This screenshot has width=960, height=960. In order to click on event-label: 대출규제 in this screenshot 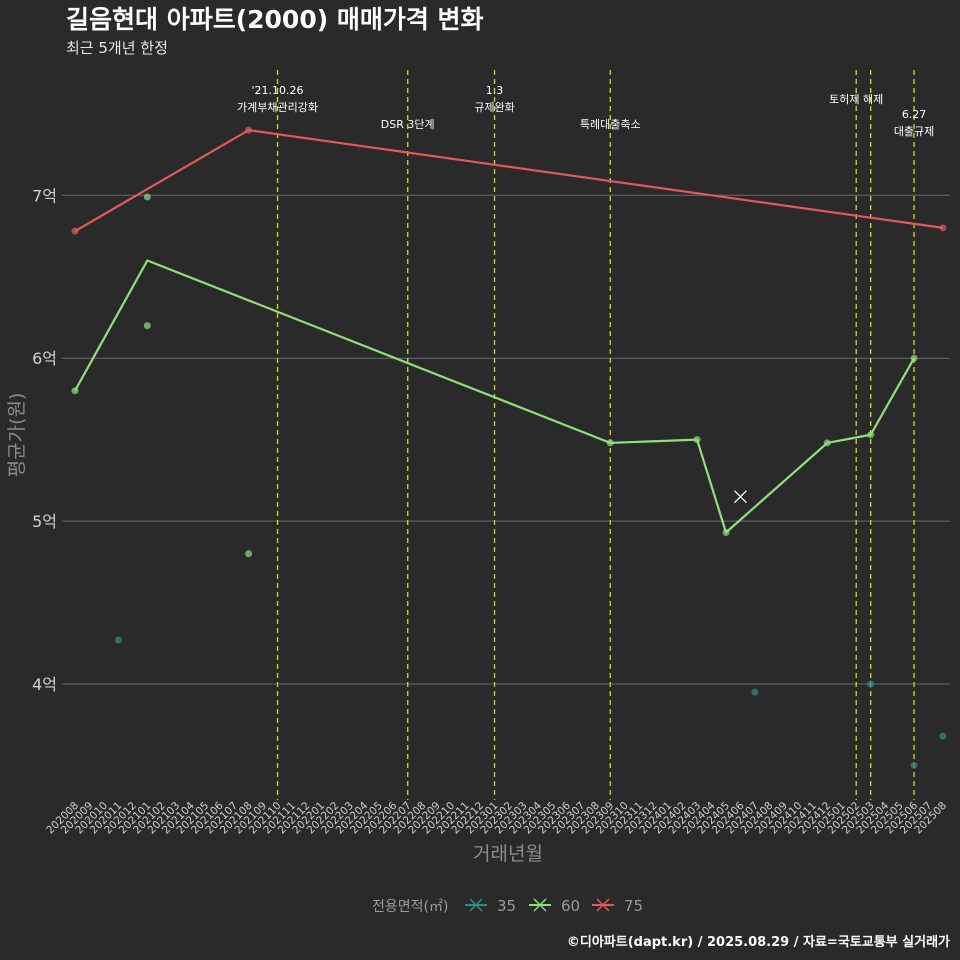, I will do `click(914, 131)`.